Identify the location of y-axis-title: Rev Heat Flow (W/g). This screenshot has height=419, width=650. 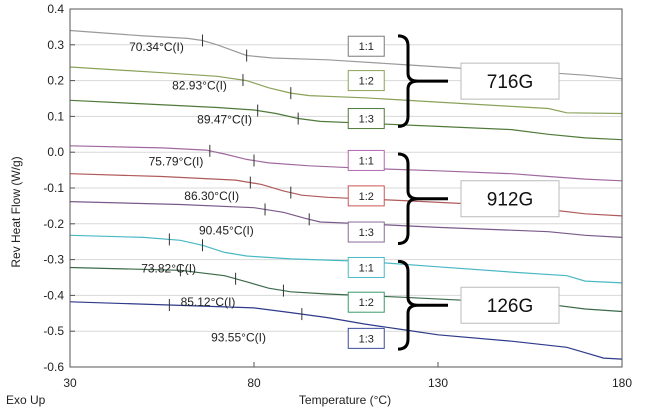
(16, 211).